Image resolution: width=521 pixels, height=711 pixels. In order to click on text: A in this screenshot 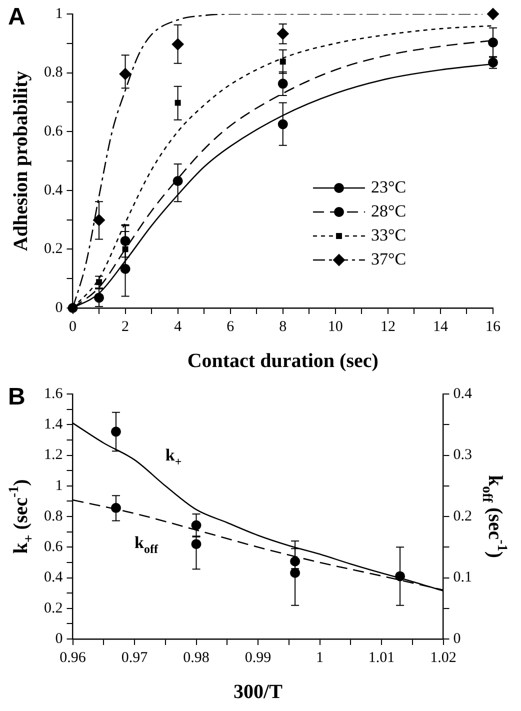, I will do `click(17, 17)`.